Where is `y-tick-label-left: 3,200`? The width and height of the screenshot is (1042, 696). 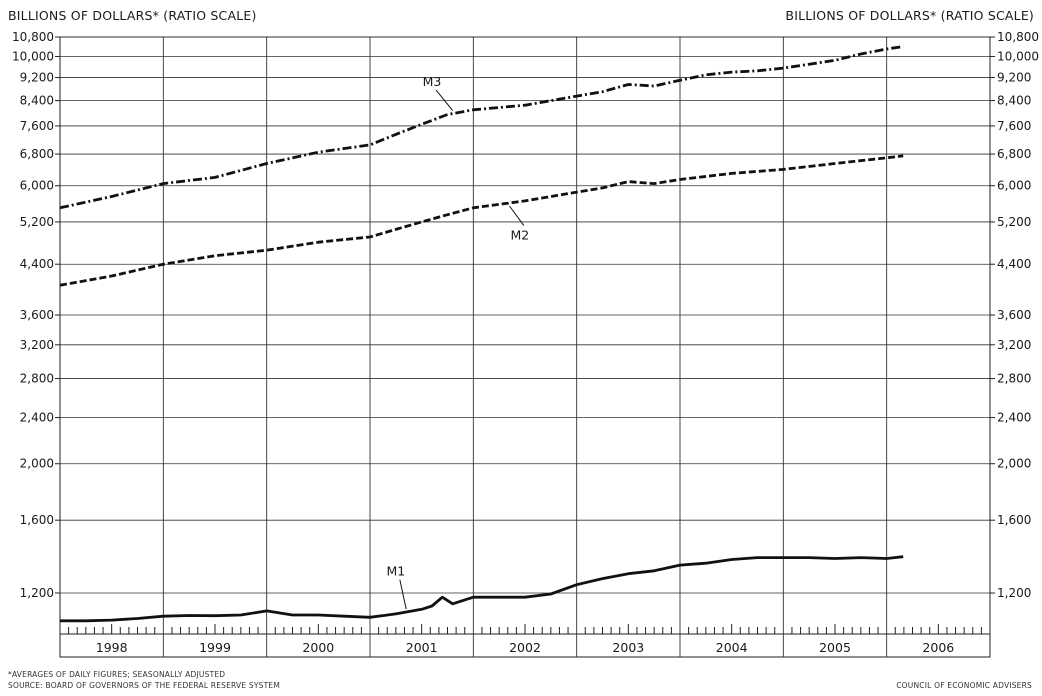 y-tick-label-left: 3,200 is located at coordinates (37, 345).